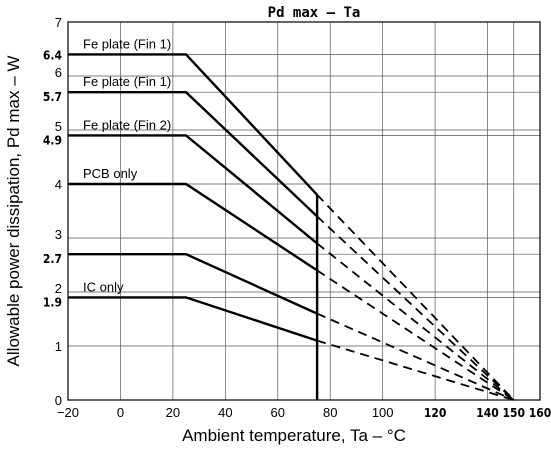  Describe the element at coordinates (294, 435) in the screenshot. I see `x-axis-title: Ambient temperature, Ta – °C` at that location.